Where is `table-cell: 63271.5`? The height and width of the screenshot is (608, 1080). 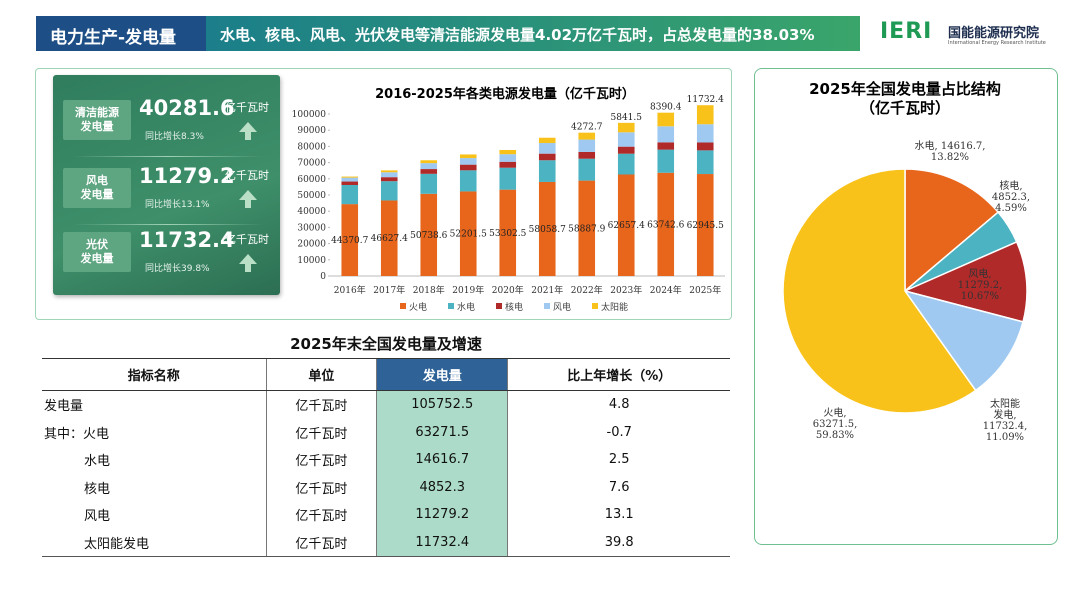
table-cell: 63271.5 is located at coordinates (442, 432).